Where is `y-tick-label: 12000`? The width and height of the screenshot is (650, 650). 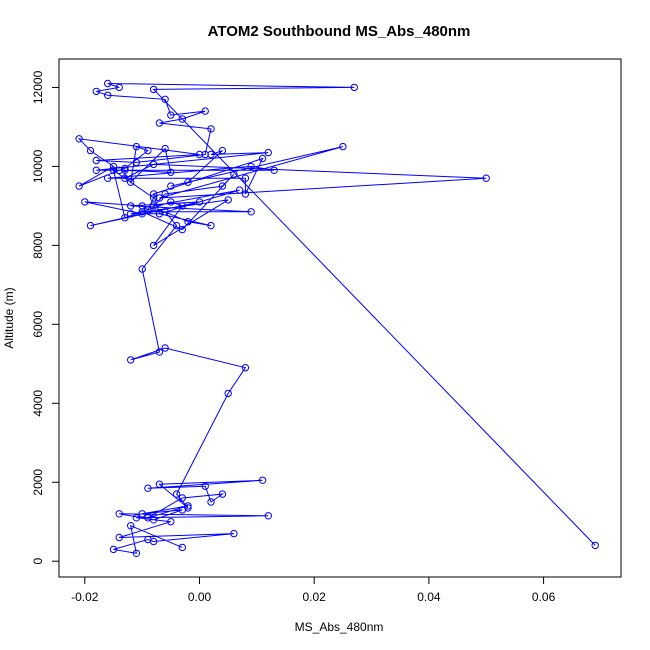 y-tick-label: 12000 is located at coordinates (38, 87).